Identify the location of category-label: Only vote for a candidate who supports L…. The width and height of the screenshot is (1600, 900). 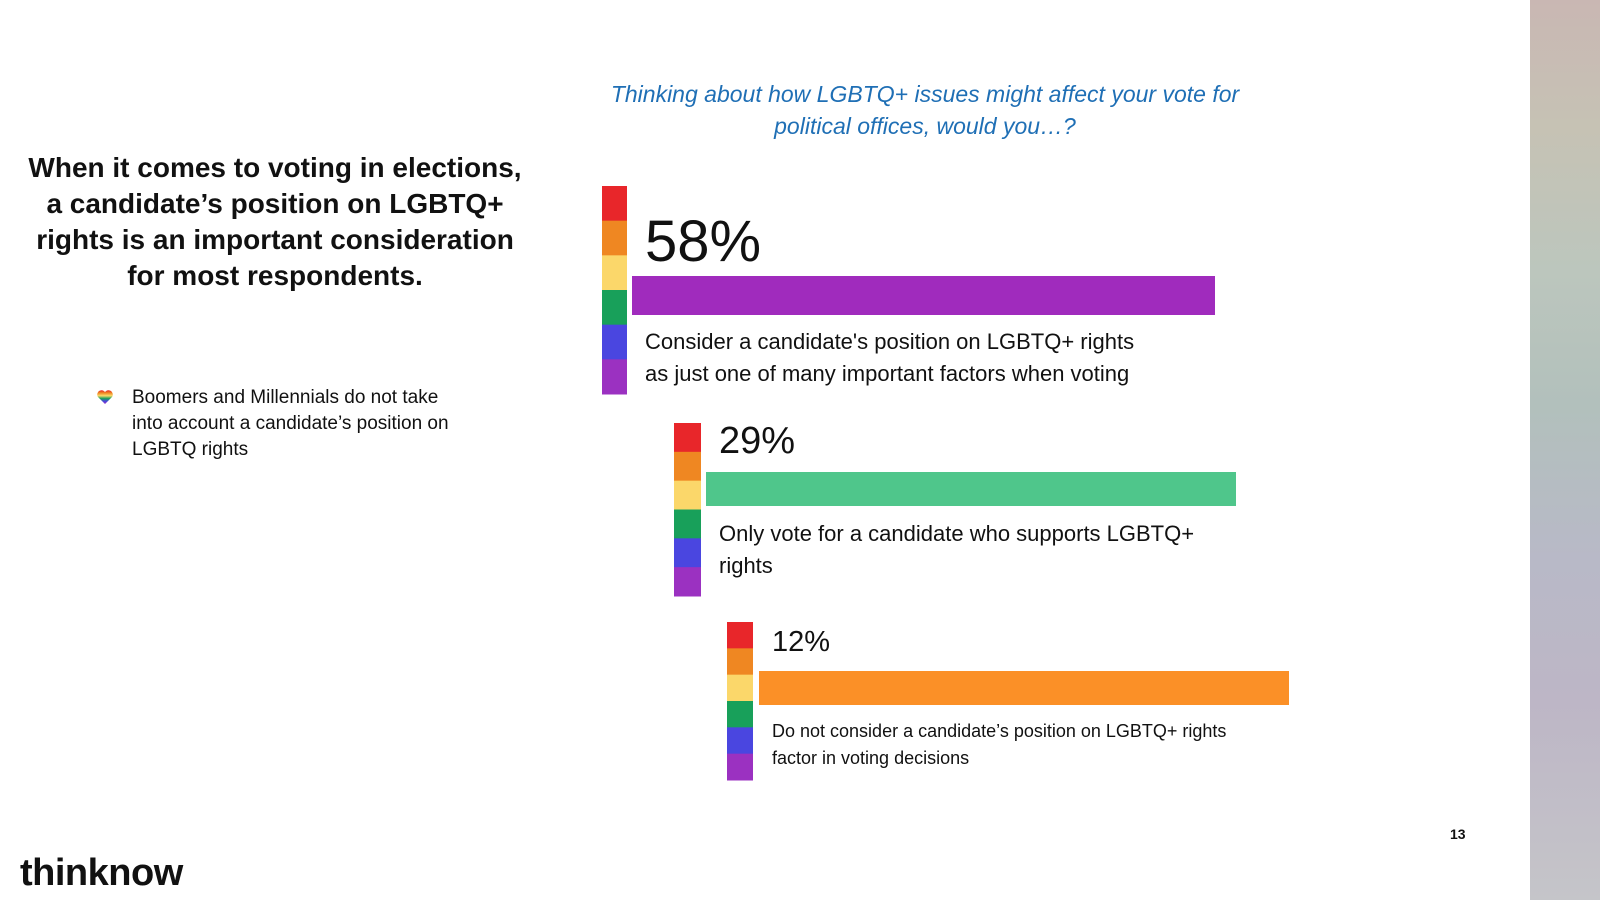
(956, 549).